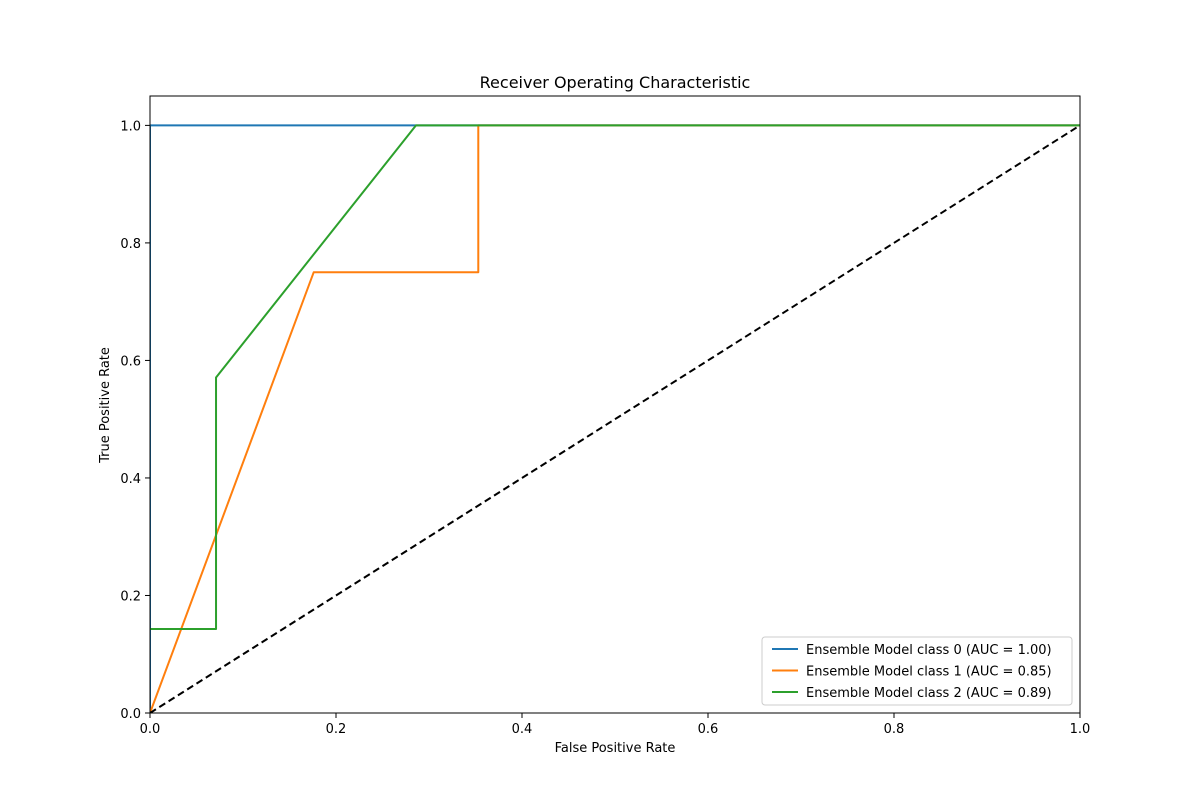  I want to click on legend-label-class-2: Ensemble Model class 2 (AUC = 0.89), so click(929, 693).